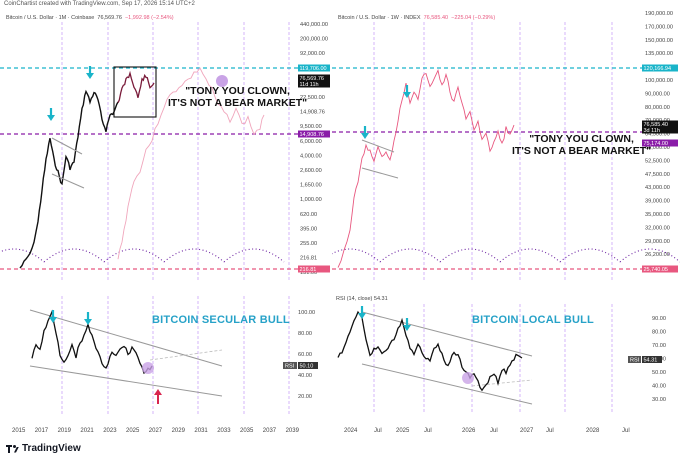  I want to click on tl-purple-tag-bg, so click(314, 134).